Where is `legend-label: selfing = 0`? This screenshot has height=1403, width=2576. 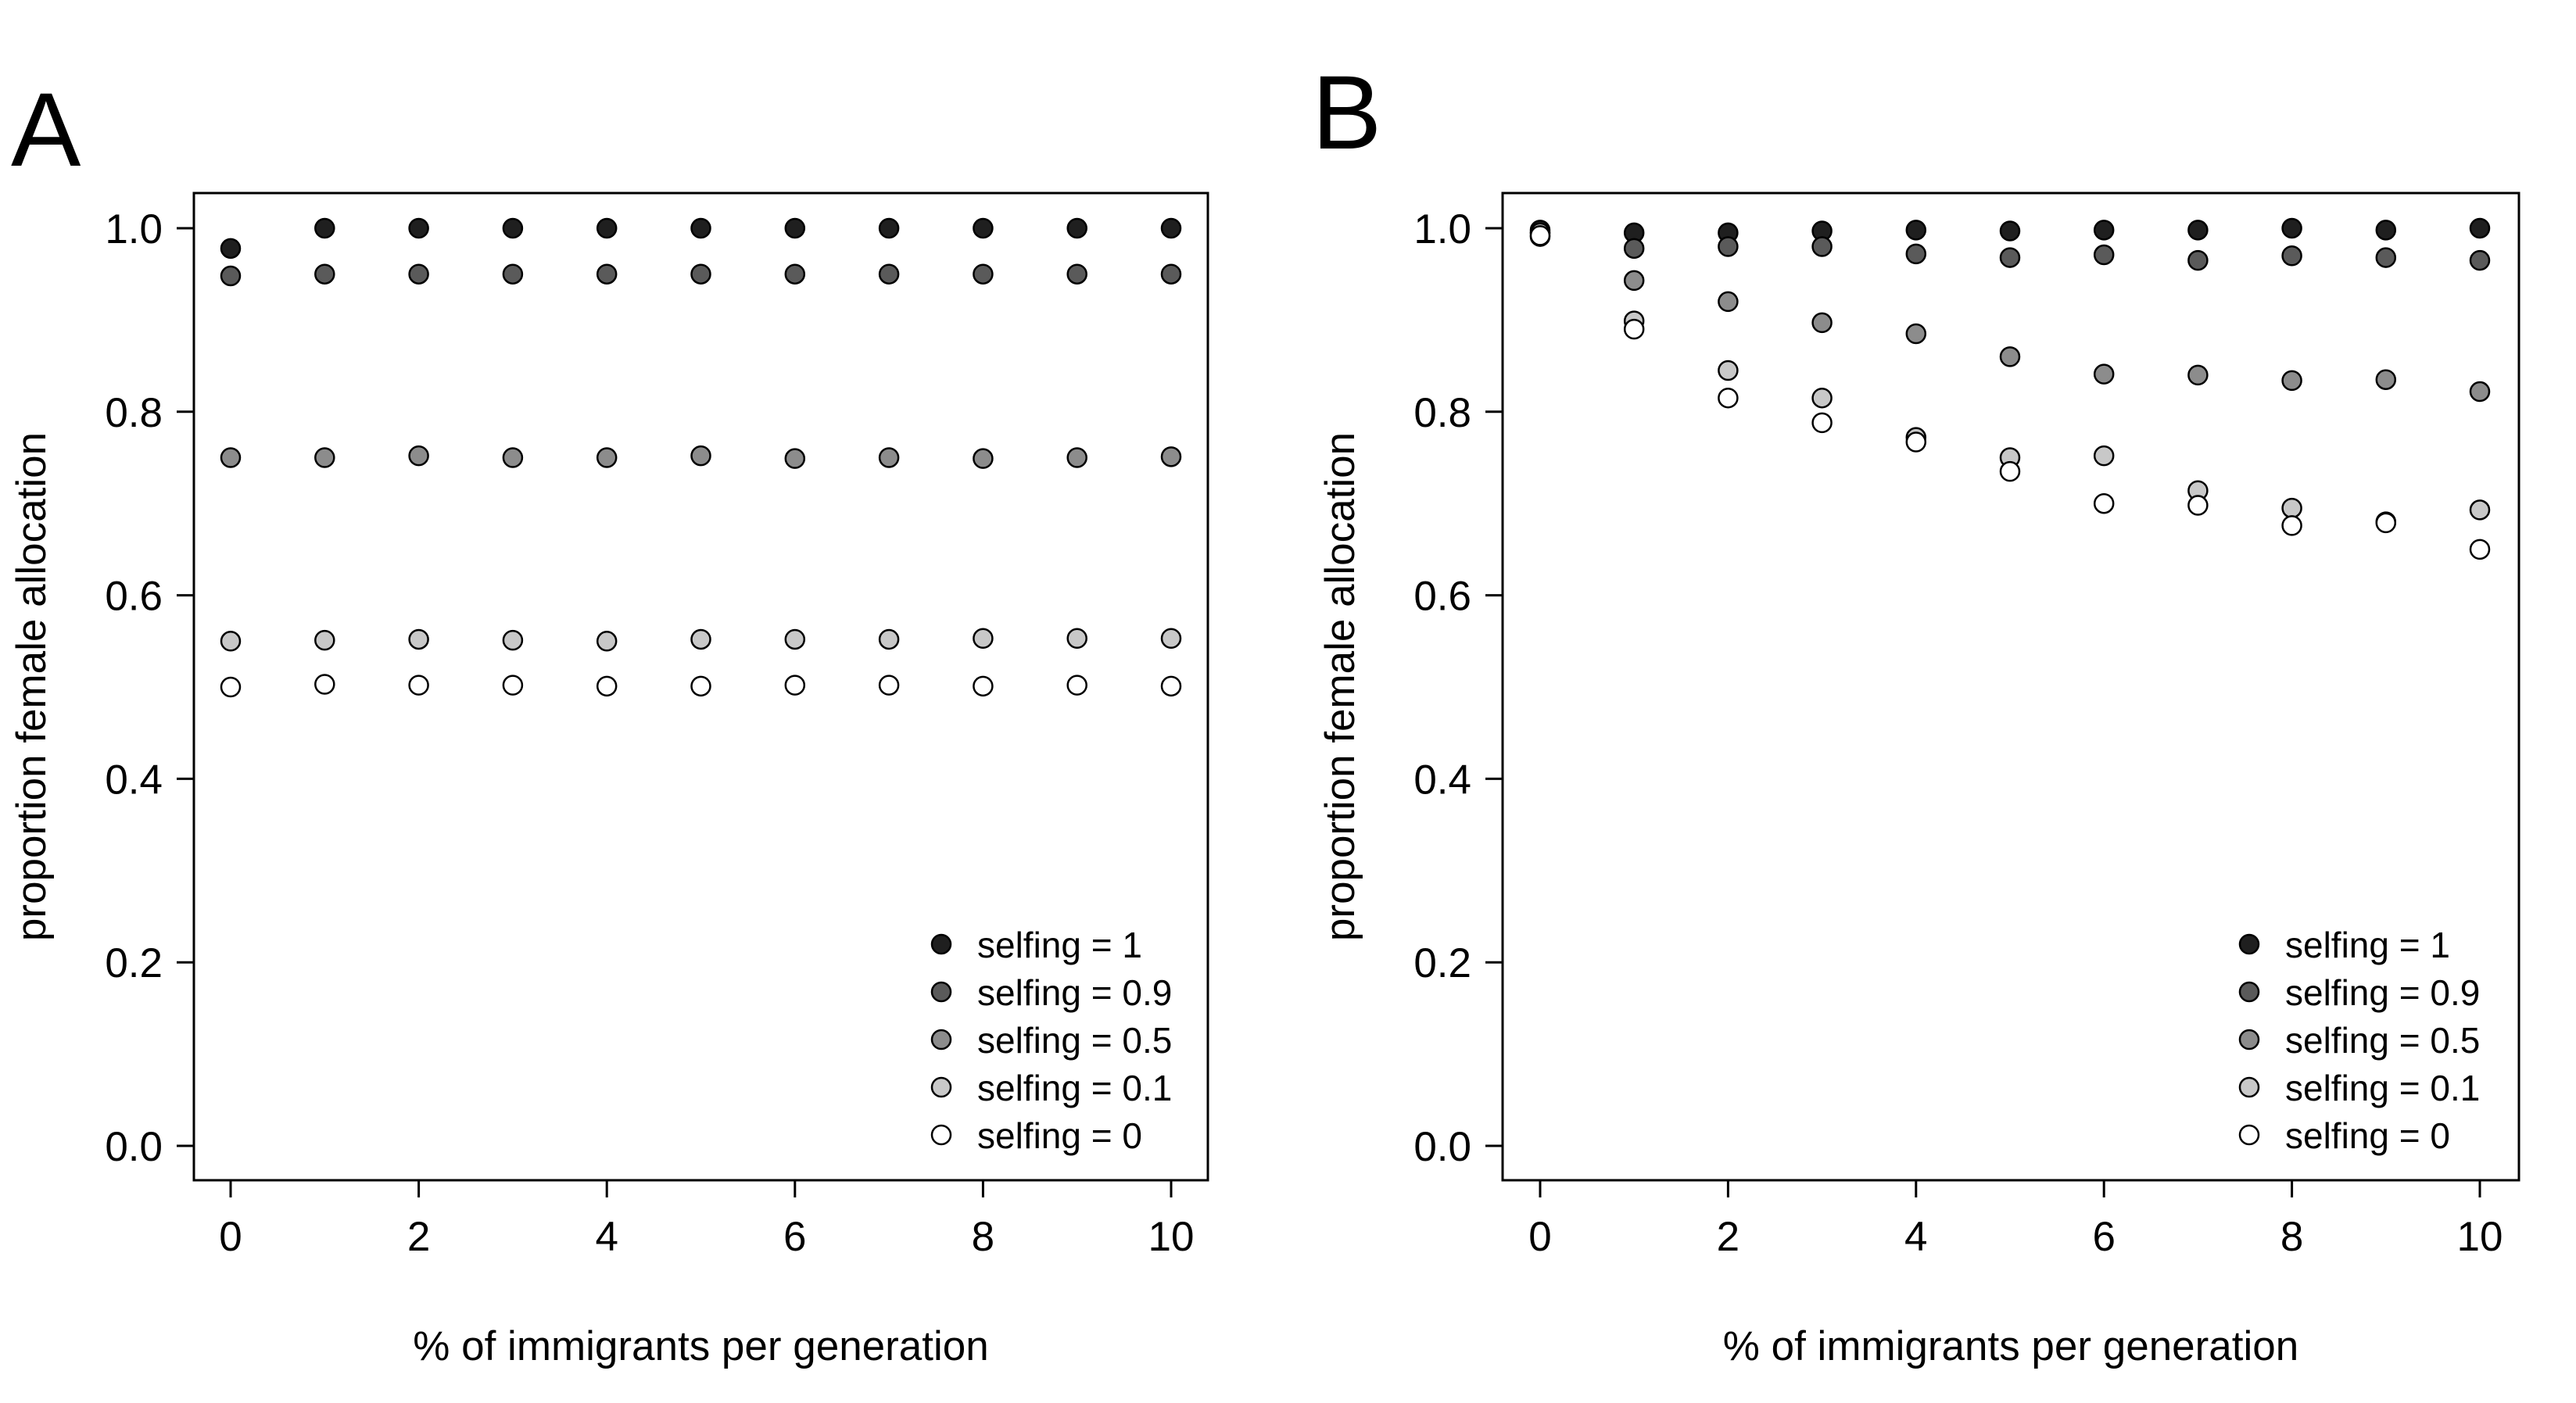
legend-label: selfing = 0 is located at coordinates (1059, 1136).